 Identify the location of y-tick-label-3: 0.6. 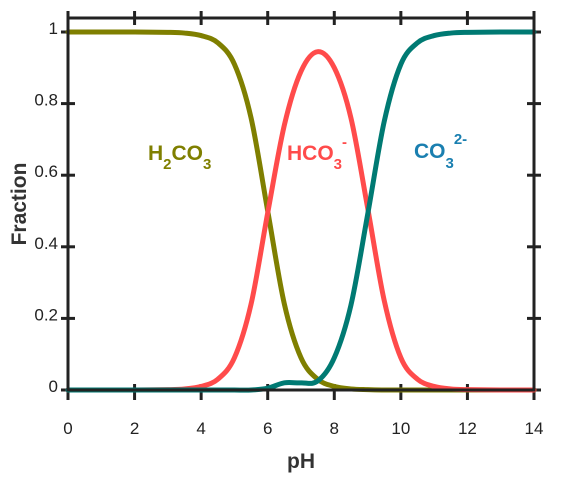
(46, 171).